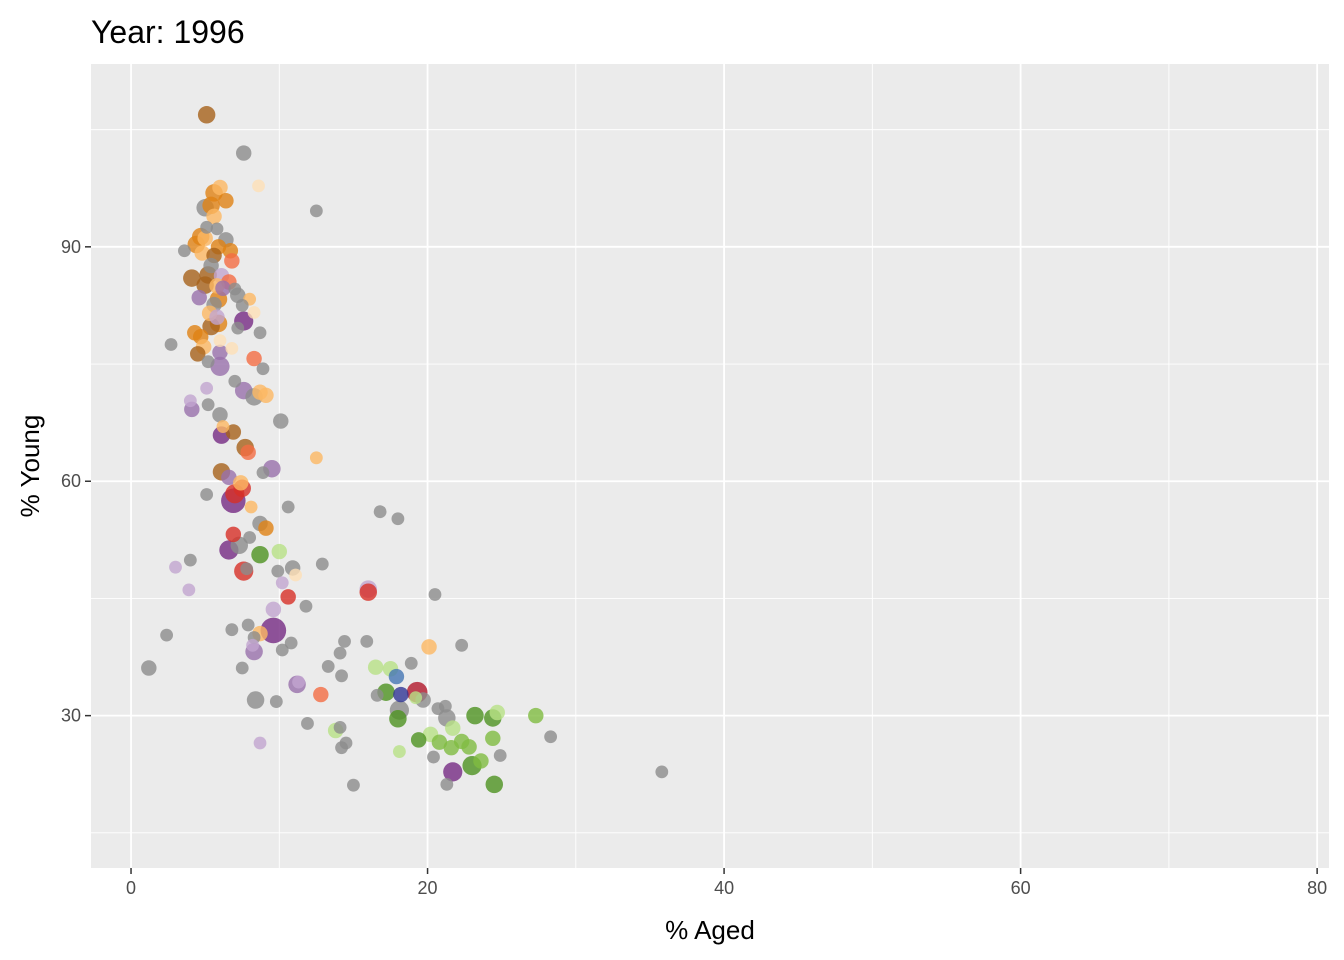 Image resolution: width=1344 pixels, height=960 pixels. I want to click on x-tick-label: 0, so click(131, 888).